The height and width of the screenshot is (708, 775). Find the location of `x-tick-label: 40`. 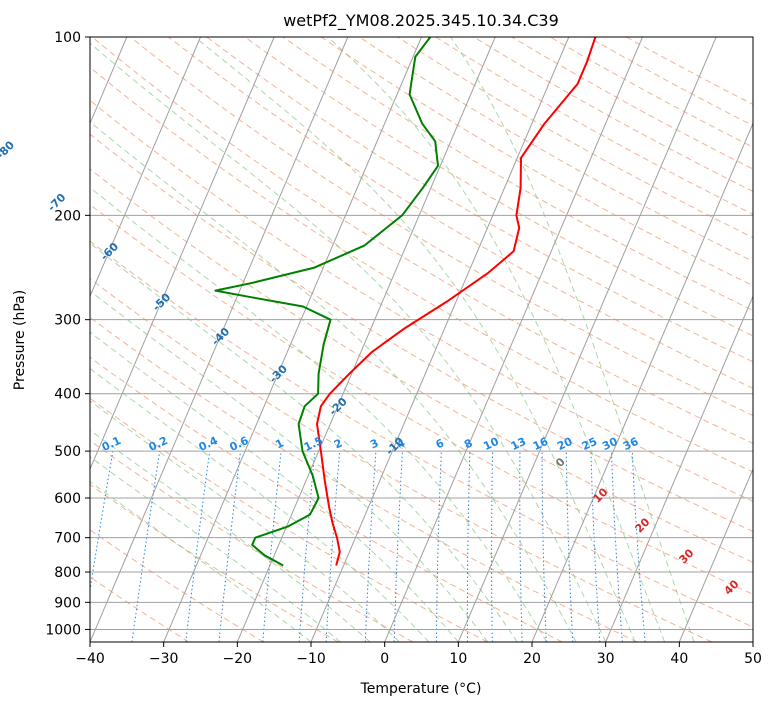

x-tick-label: 40 is located at coordinates (679, 659).